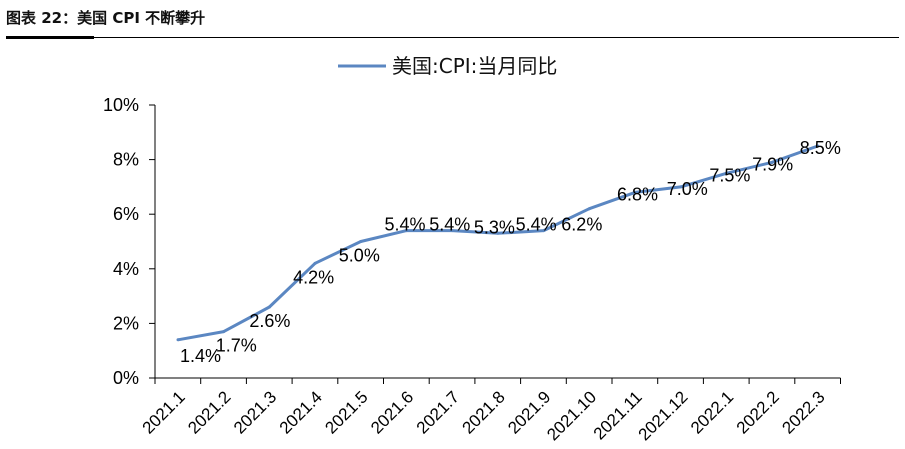 This screenshot has height=449, width=905. Describe the element at coordinates (106, 18) in the screenshot. I see `figure-title: 图表 22：美国 CPI 不断攀升` at that location.